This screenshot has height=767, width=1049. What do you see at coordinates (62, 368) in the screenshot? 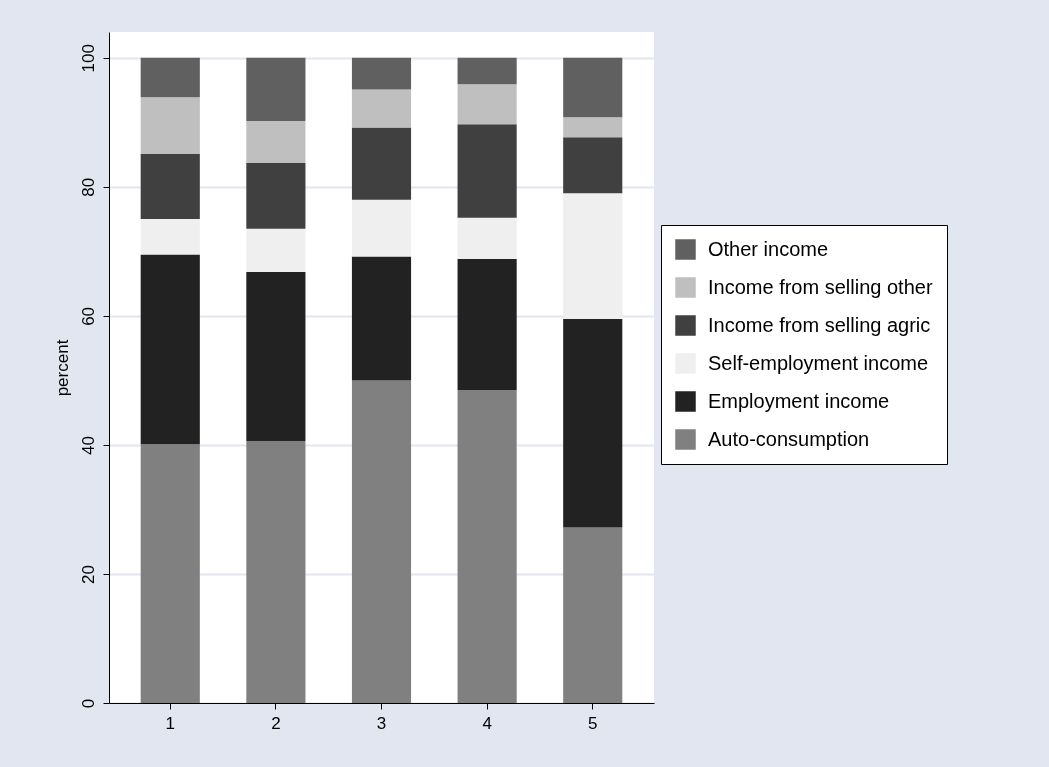
I see `y-axis-title: percent` at bounding box center [62, 368].